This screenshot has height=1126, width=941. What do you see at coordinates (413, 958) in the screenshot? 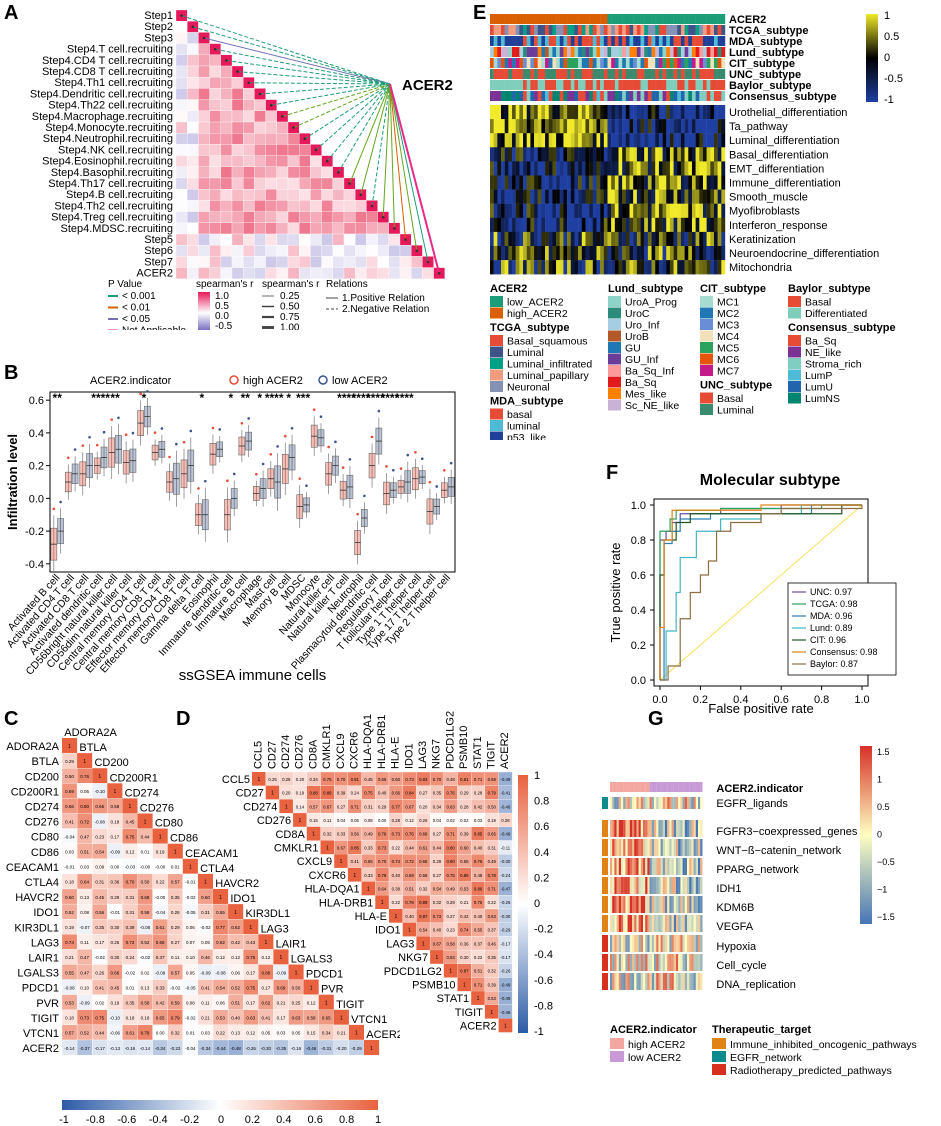
I see `gene-diag-label: NKG7` at bounding box center [413, 958].